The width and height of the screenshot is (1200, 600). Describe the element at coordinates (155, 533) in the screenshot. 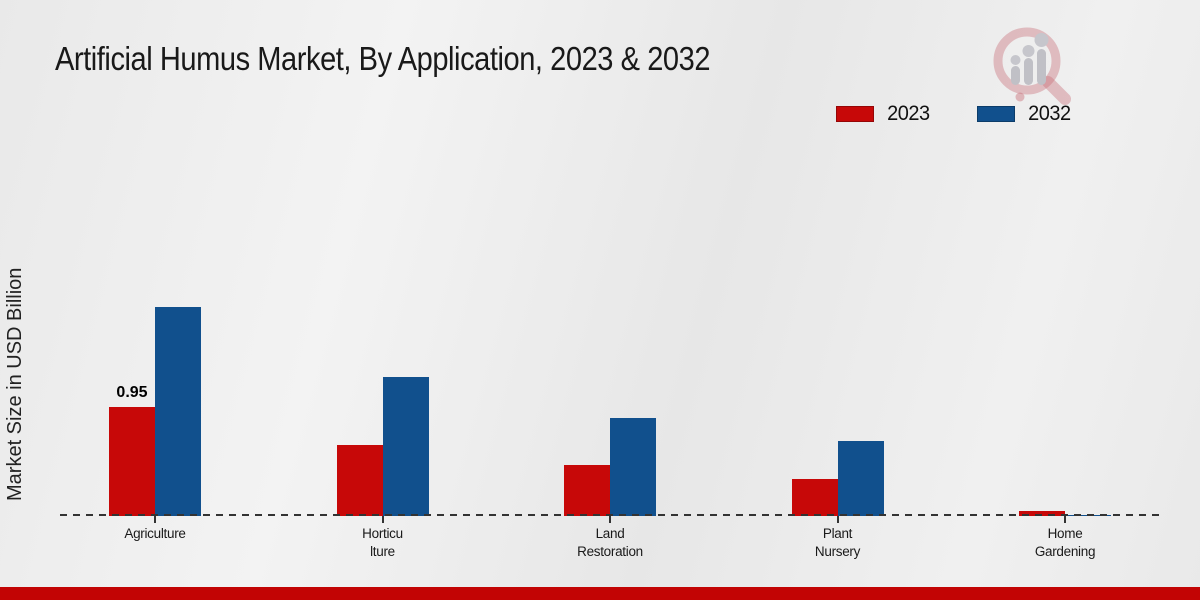

I see `x-axis-category-label: Agriculture` at that location.